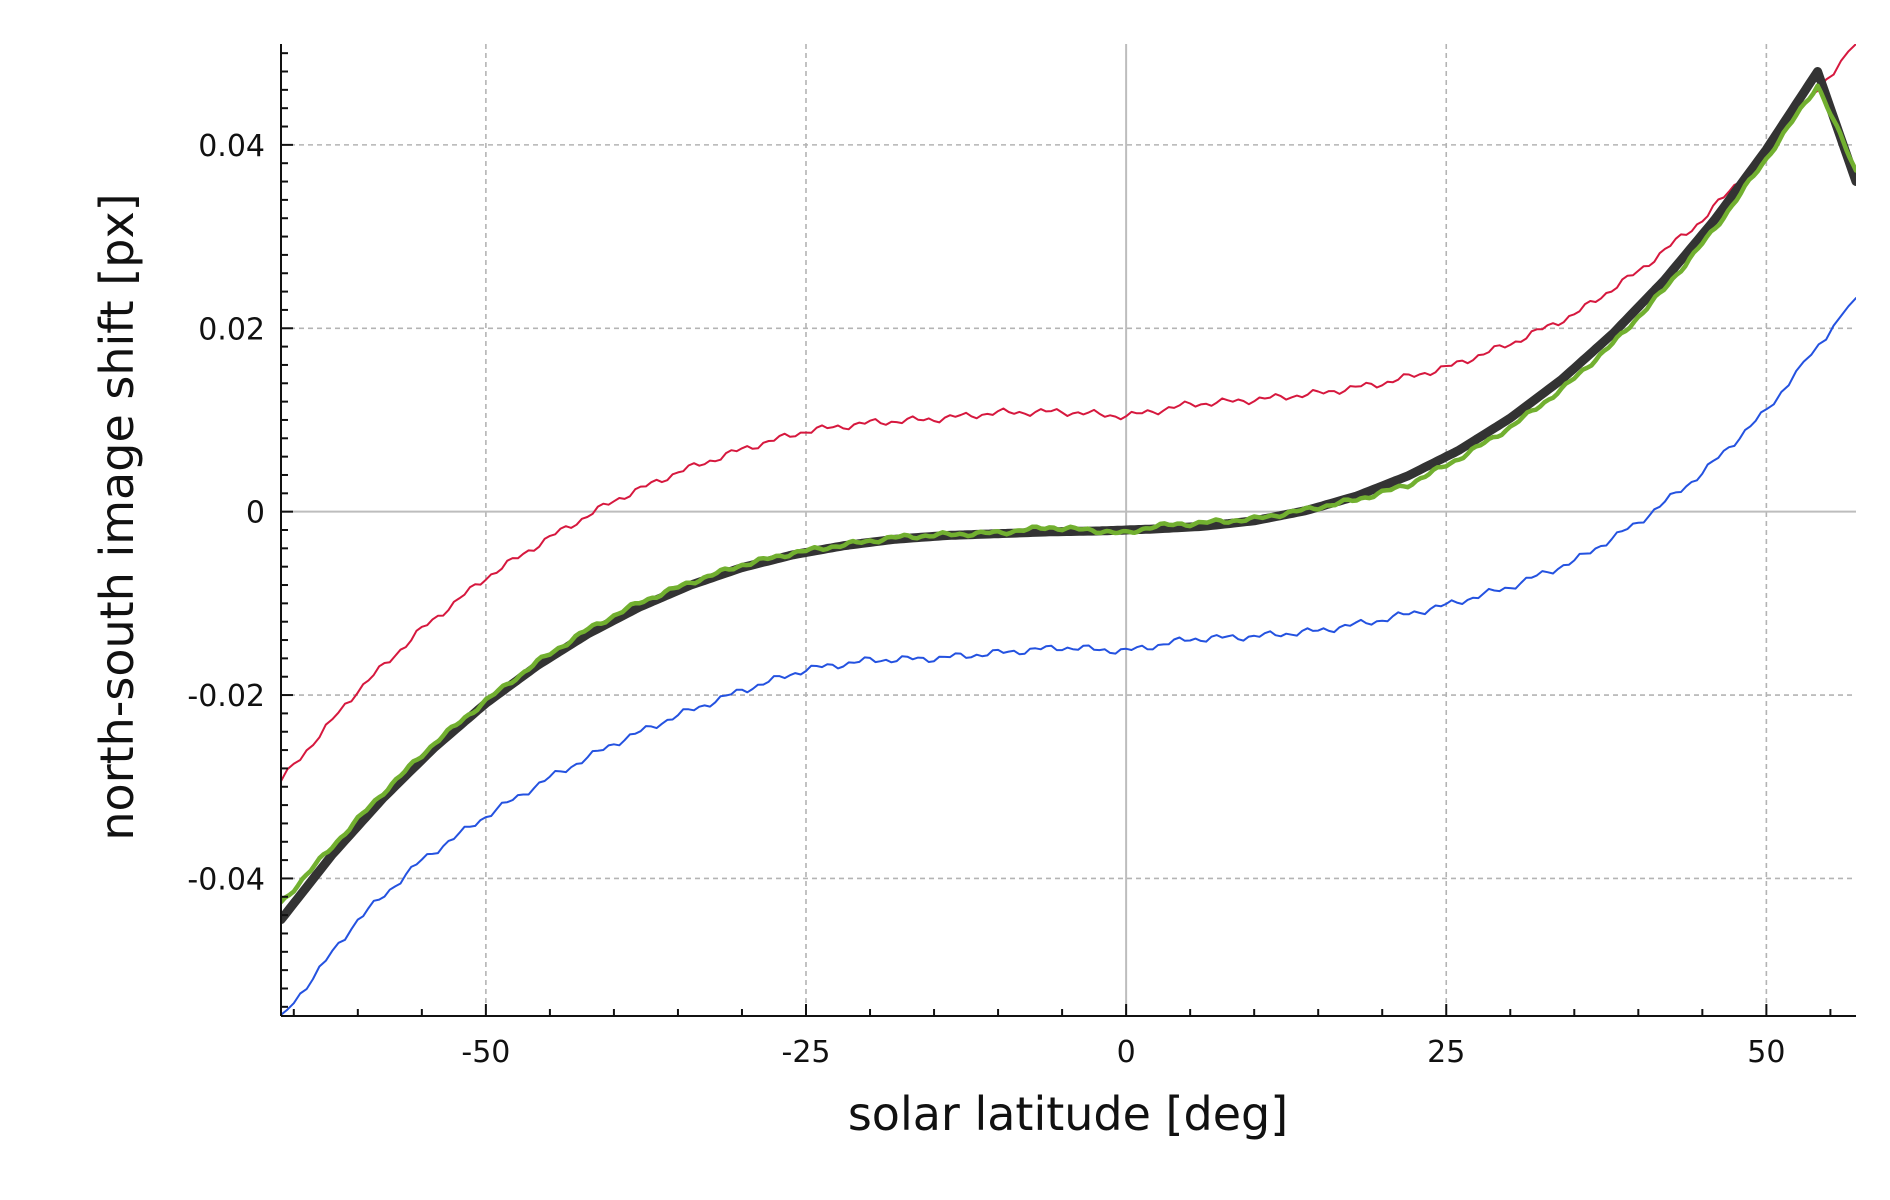  I want to click on x-tick-label: 50, so click(1766, 1052).